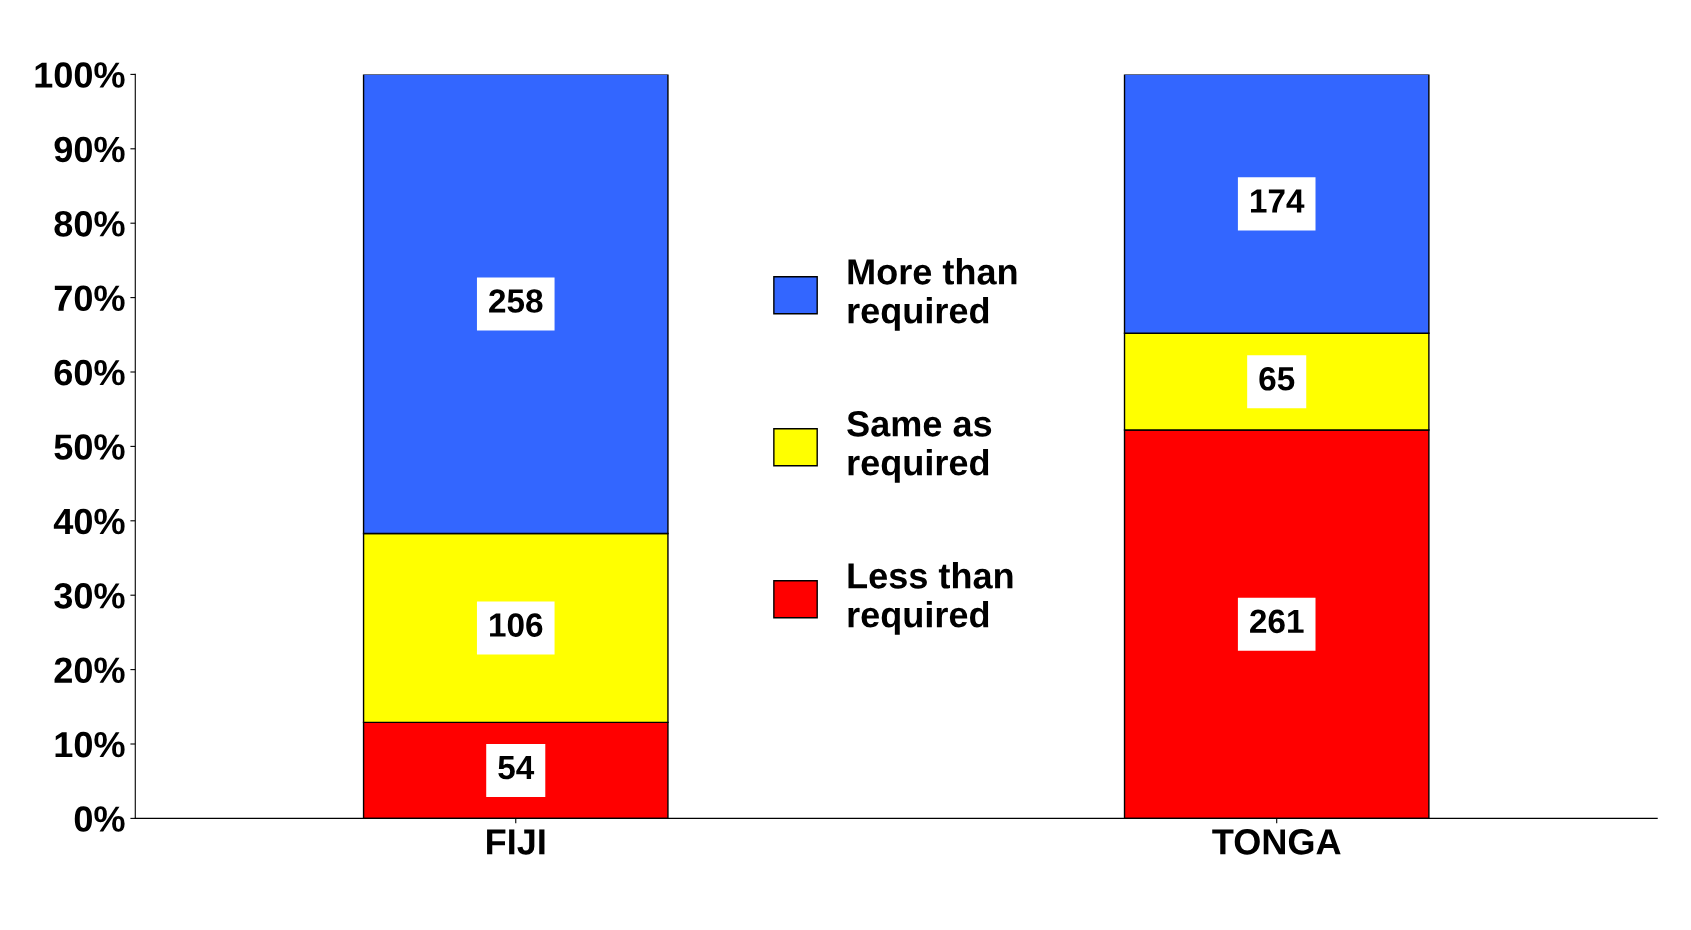  Describe the element at coordinates (89, 670) in the screenshot. I see `y-tick-label: 20%` at that location.